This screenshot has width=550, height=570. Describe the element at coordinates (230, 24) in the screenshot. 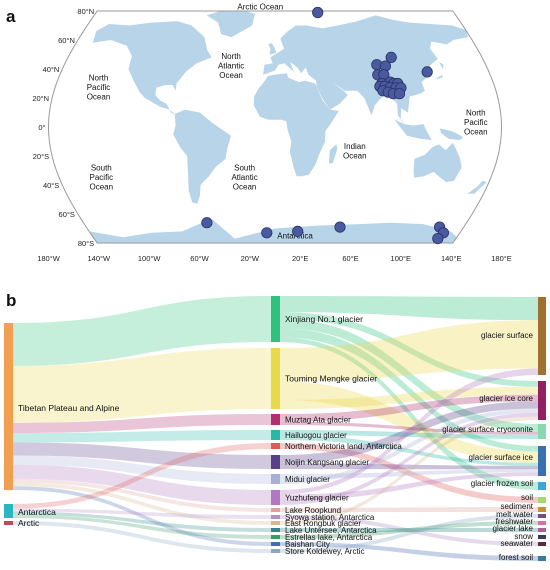

I see `greenland-shape` at that location.